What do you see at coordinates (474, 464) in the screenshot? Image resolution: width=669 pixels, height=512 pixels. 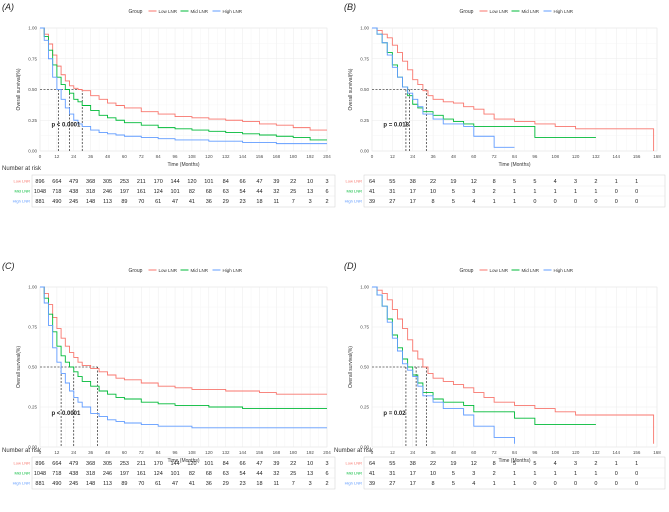 I see `risk-table-cell: 12` at bounding box center [474, 464].